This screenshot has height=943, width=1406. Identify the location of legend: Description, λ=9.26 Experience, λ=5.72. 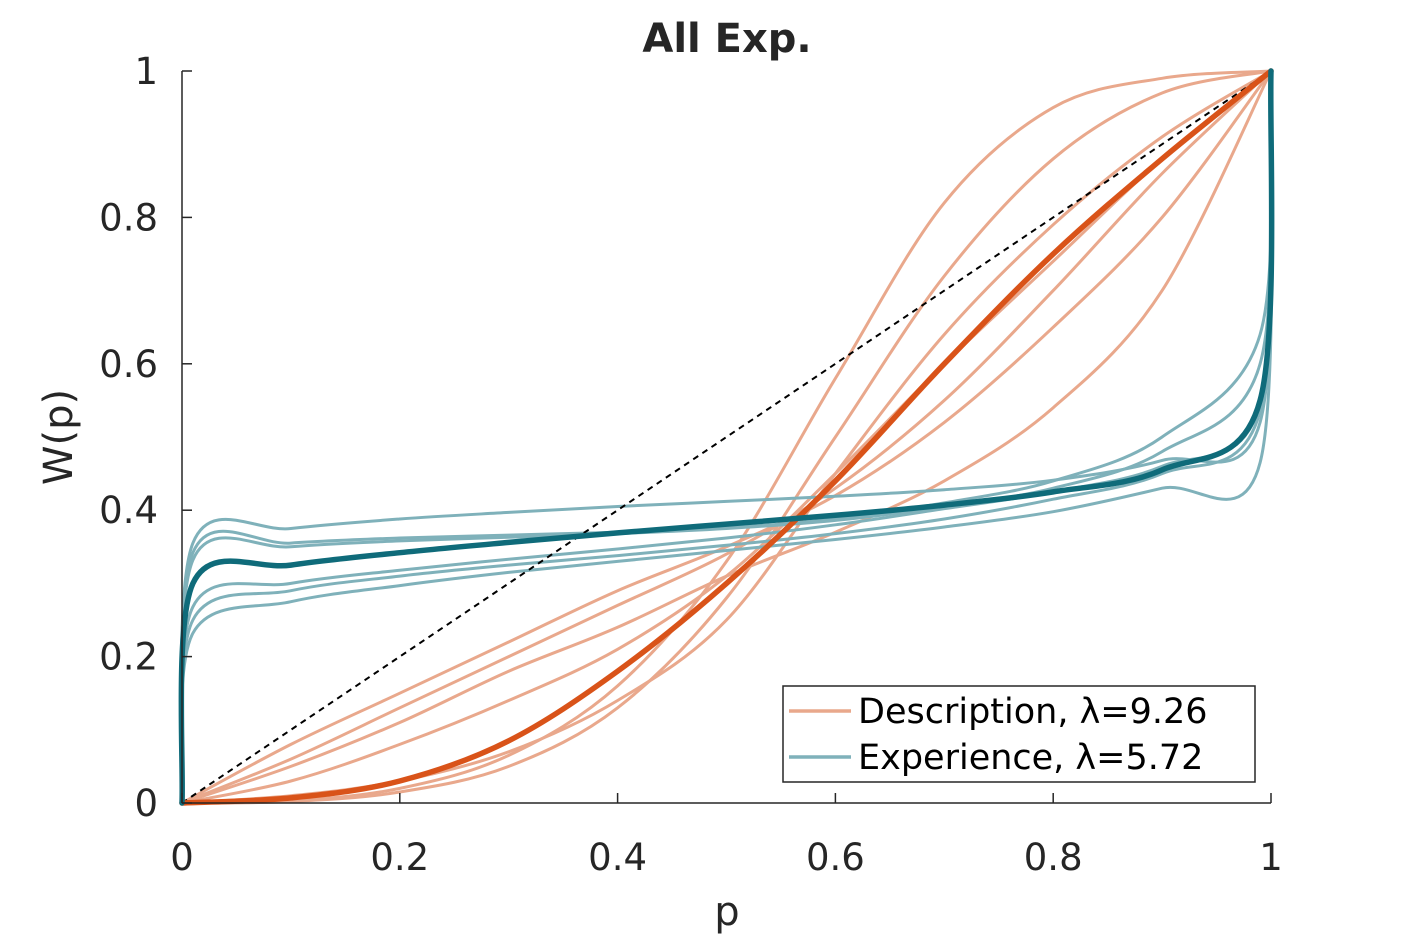
(1019, 734).